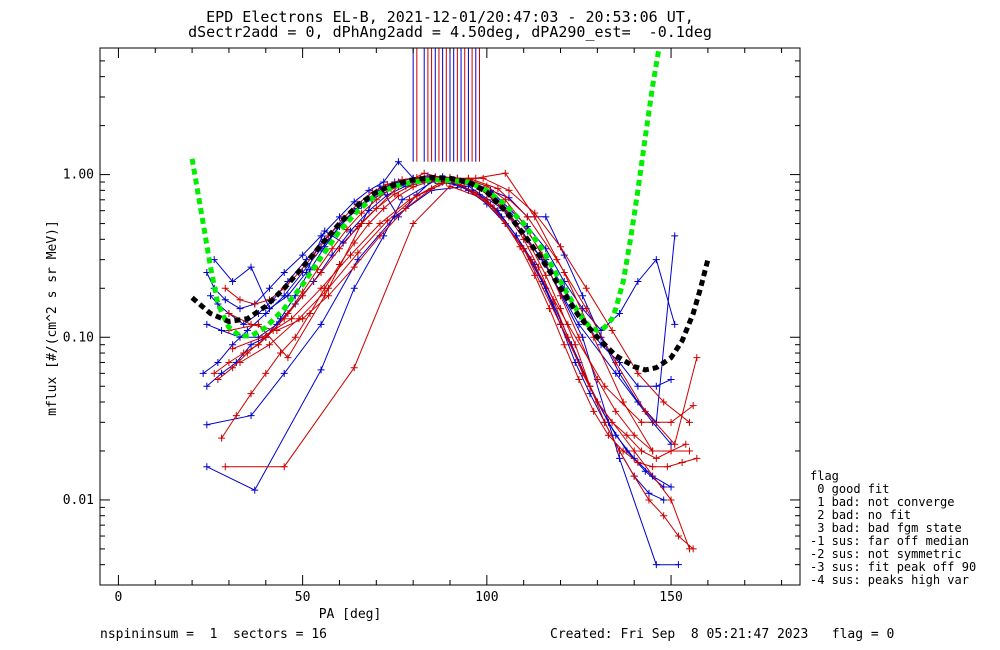 Image resolution: width=1000 pixels, height=650 pixels. I want to click on legend-title: flag, so click(824, 476).